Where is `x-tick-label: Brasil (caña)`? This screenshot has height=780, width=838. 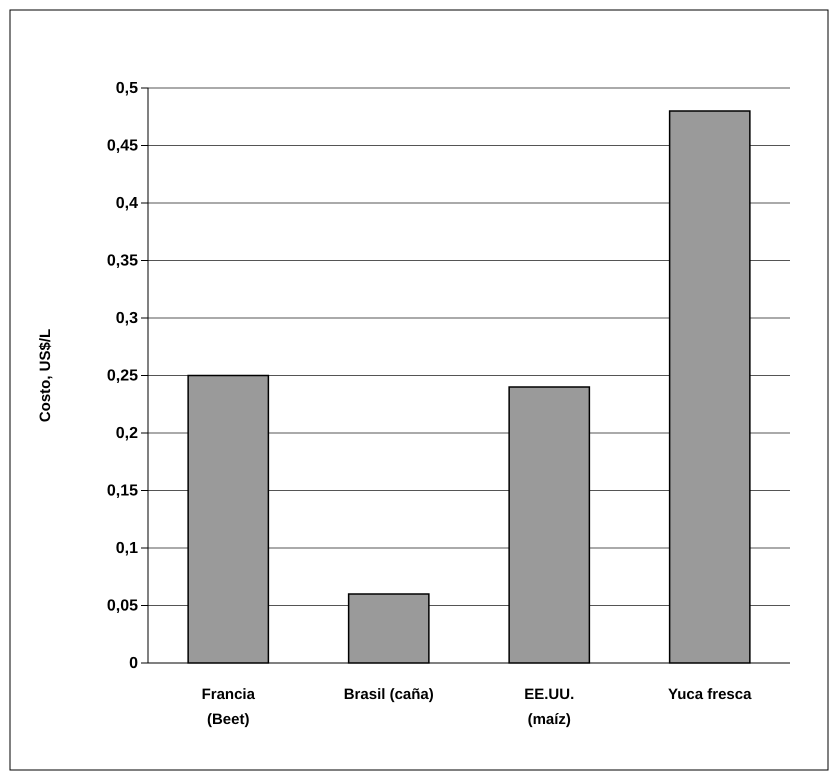
x-tick-label: Brasil (caña) is located at coordinates (389, 694).